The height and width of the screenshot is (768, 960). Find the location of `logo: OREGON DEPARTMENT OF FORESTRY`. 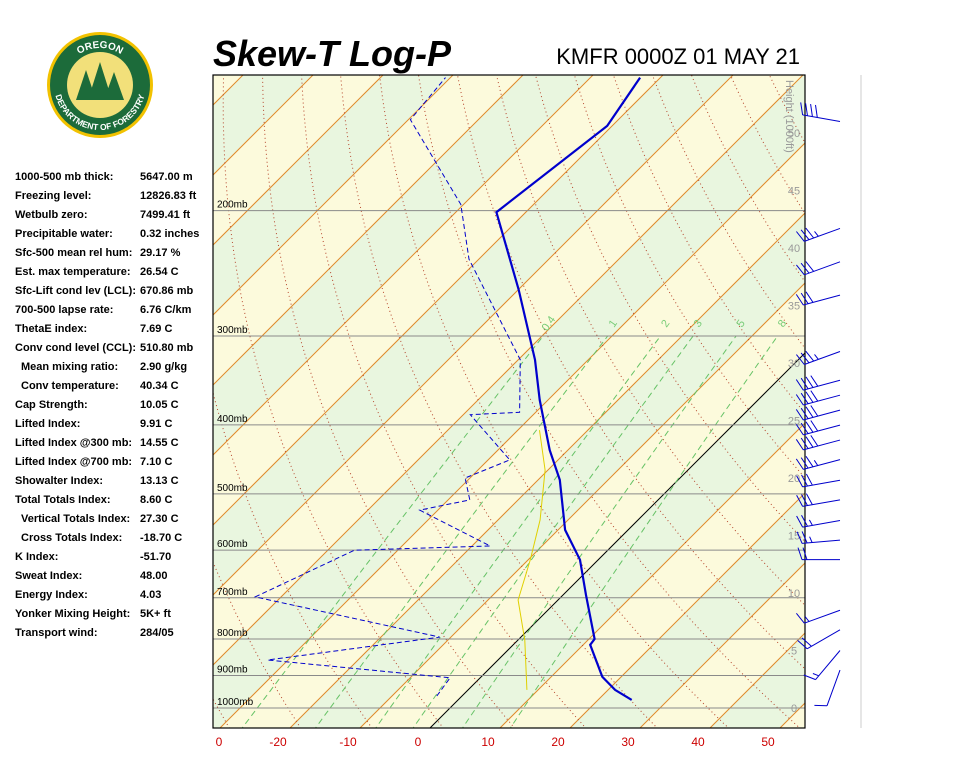

logo: OREGON DEPARTMENT OF FORESTRY is located at coordinates (100, 85).